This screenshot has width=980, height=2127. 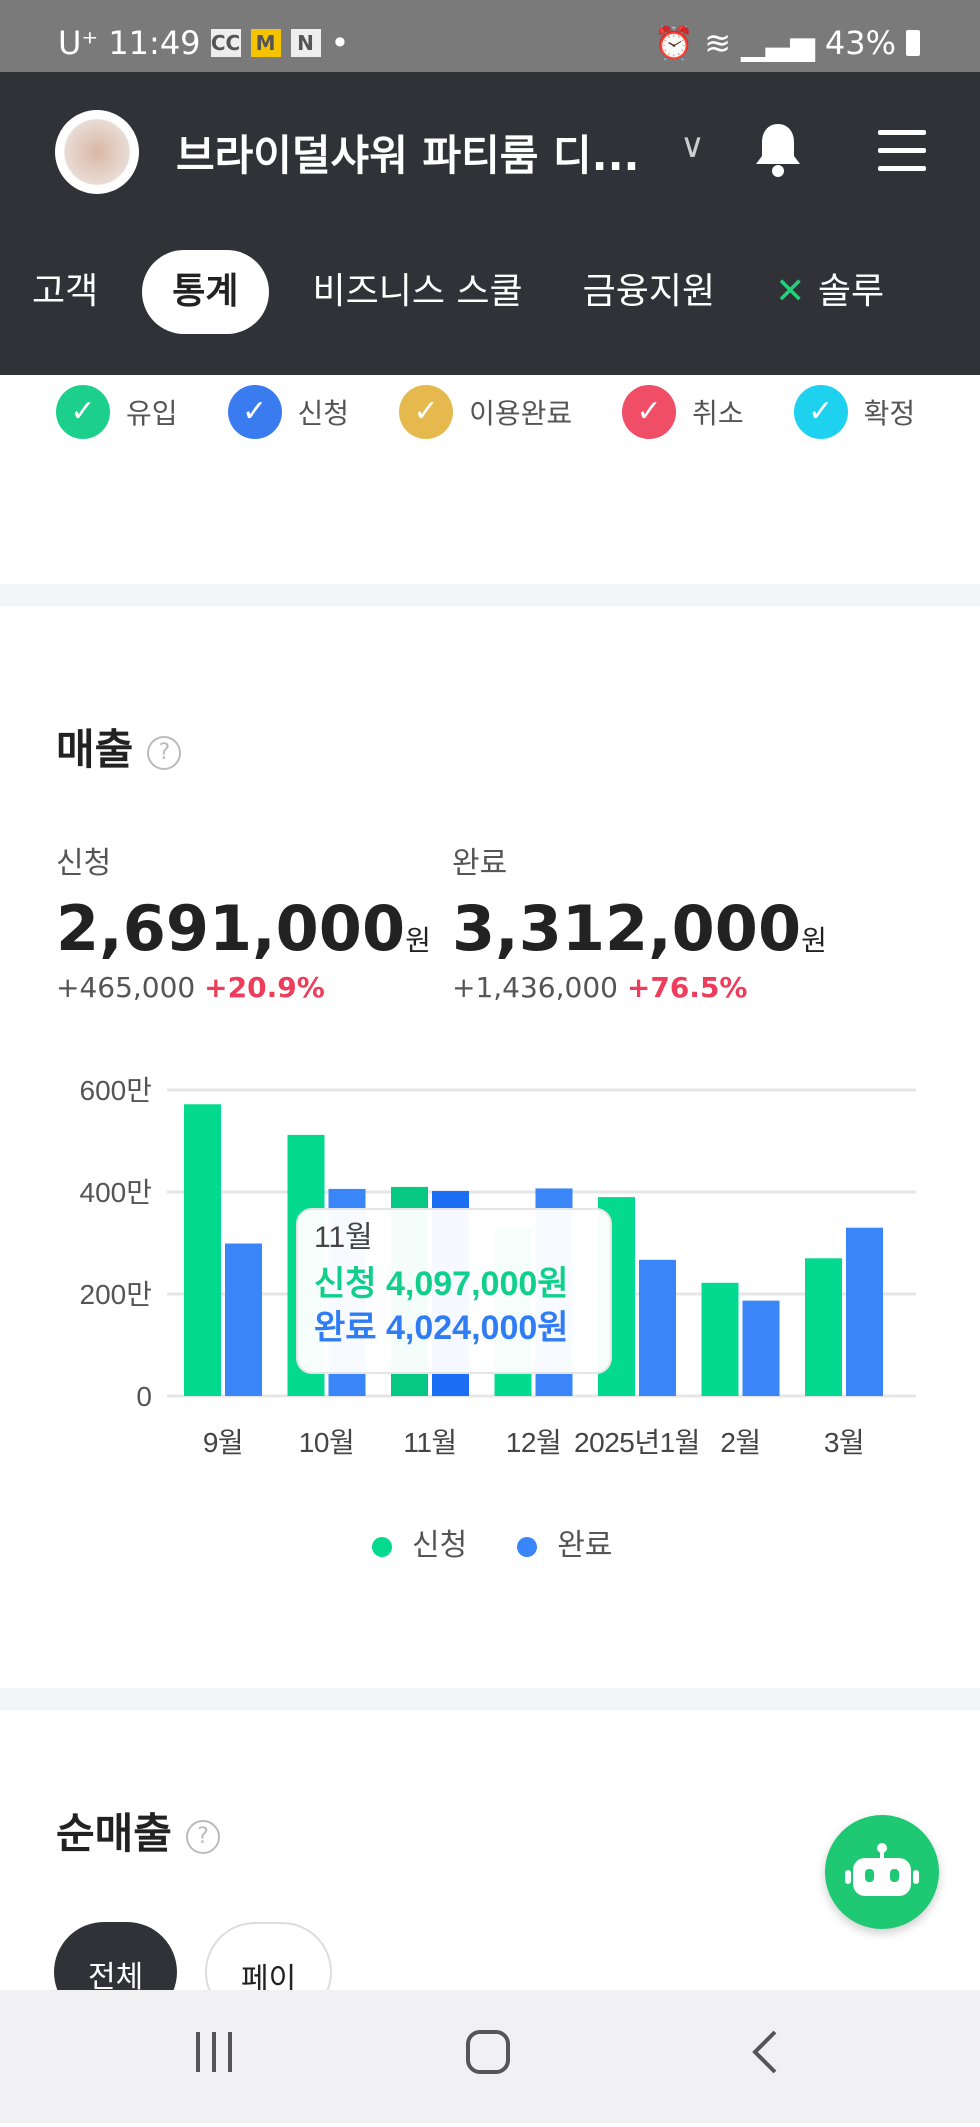 I want to click on n-icon: N, so click(x=305, y=43).